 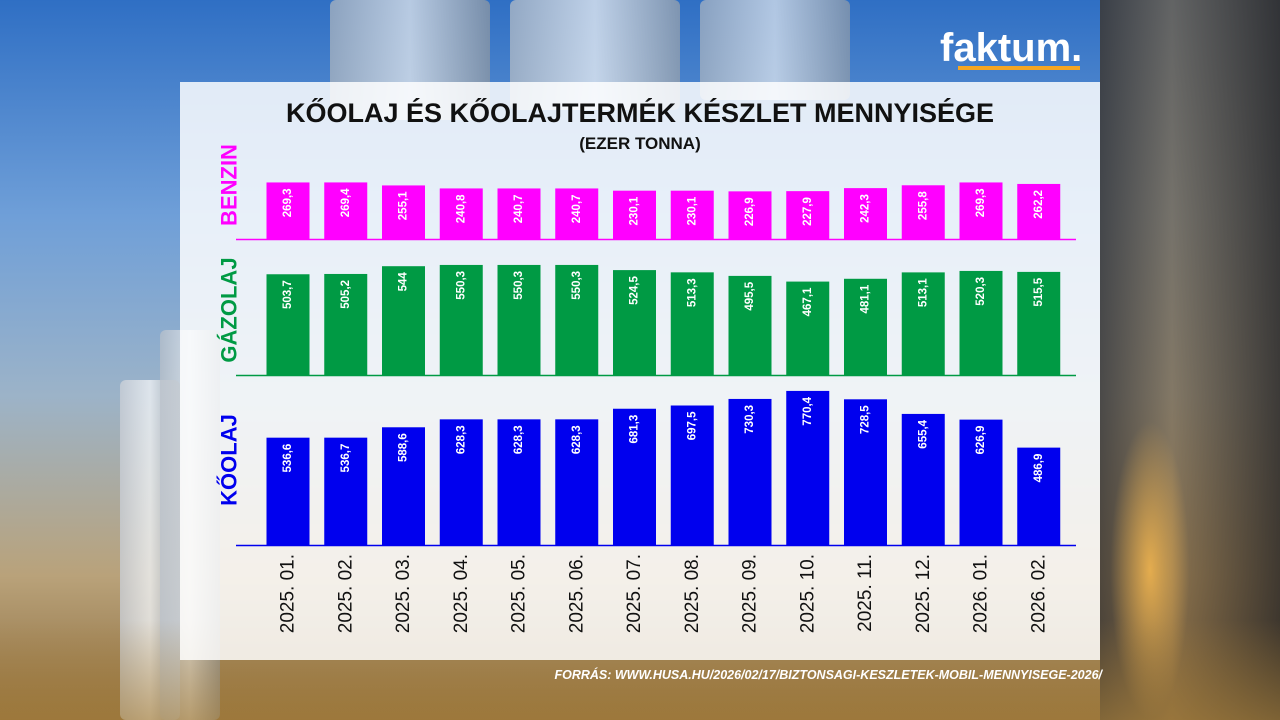 I want to click on bar-value-label: 697,5, so click(x=692, y=425).